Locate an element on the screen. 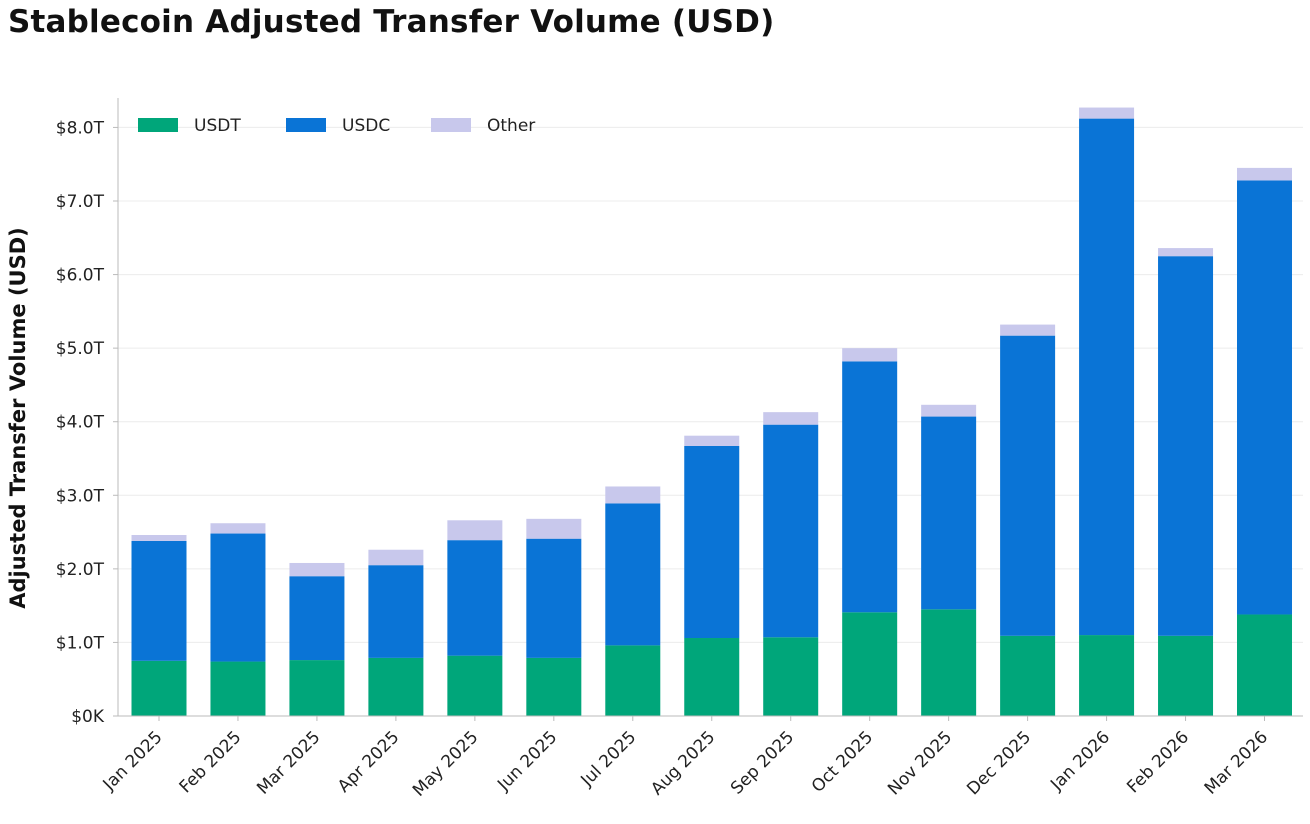 This screenshot has height=824, width=1310. y-tick-label: $8.0T is located at coordinates (80, 128).